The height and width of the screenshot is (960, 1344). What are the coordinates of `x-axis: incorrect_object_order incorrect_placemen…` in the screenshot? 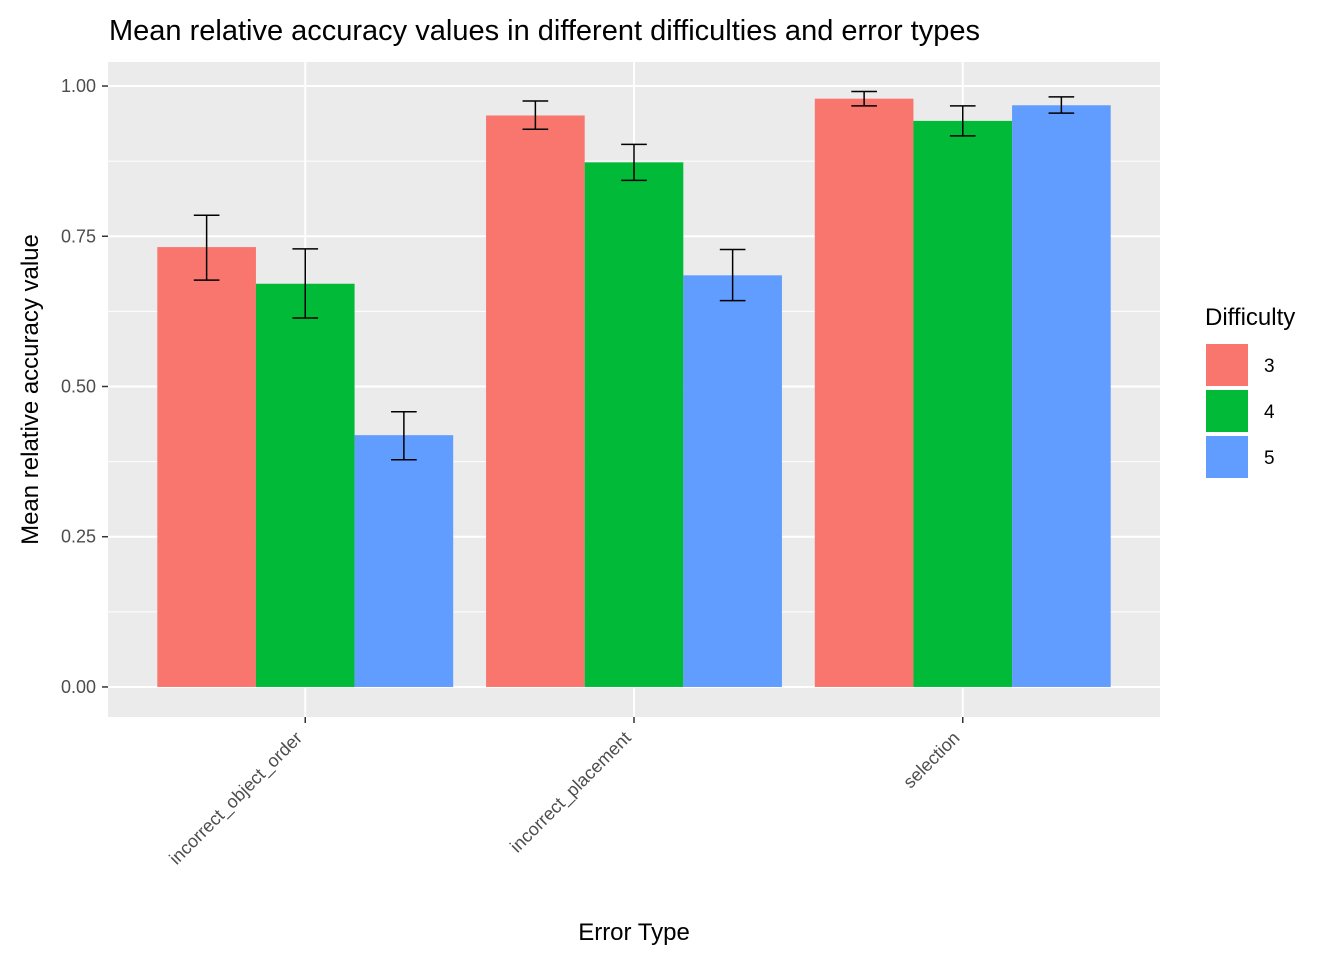 It's located at (564, 793).